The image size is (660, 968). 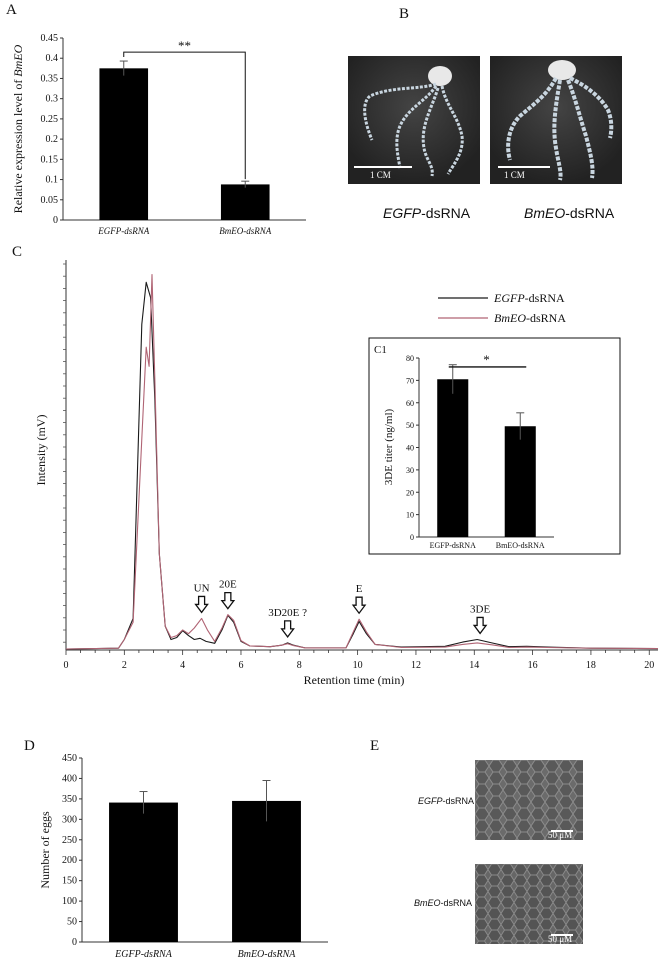 What do you see at coordinates (50, 119) in the screenshot?
I see `y-tick-label: 0.25` at bounding box center [50, 119].